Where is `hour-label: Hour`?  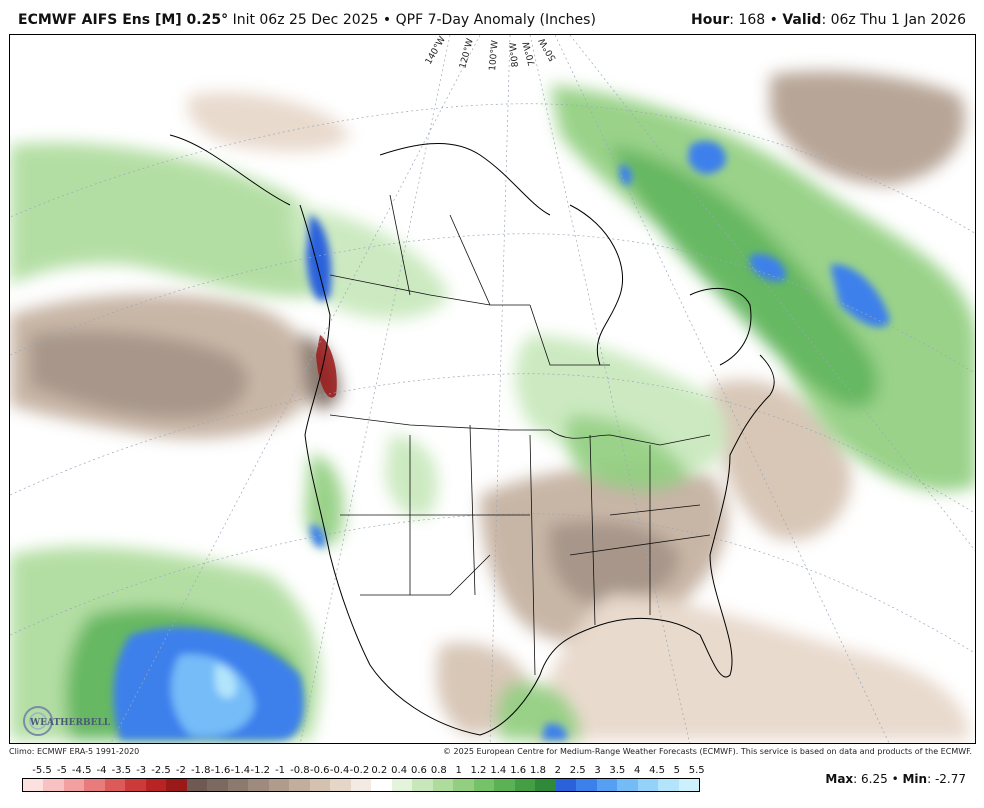
hour-label: Hour is located at coordinates (710, 20).